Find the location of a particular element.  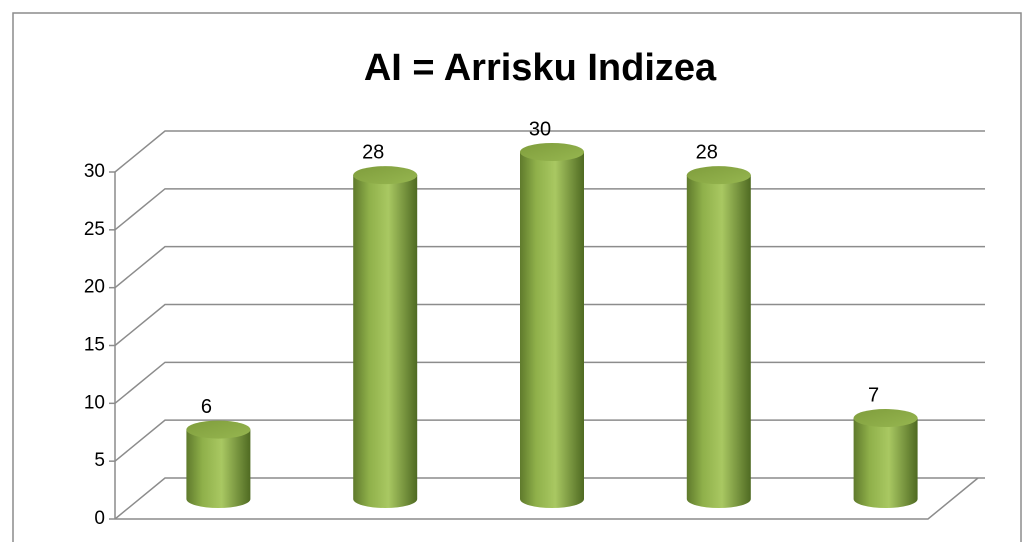

floor is located at coordinates (547, 498).